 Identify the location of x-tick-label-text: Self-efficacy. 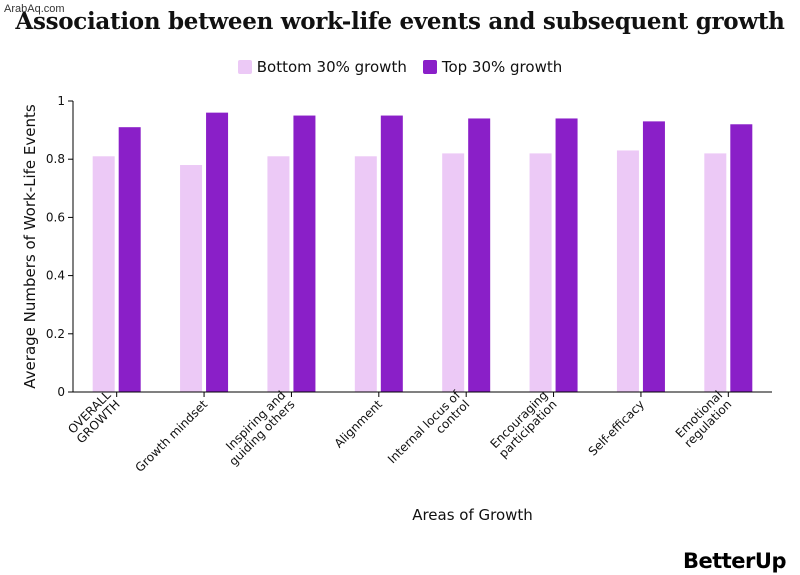
(616, 427).